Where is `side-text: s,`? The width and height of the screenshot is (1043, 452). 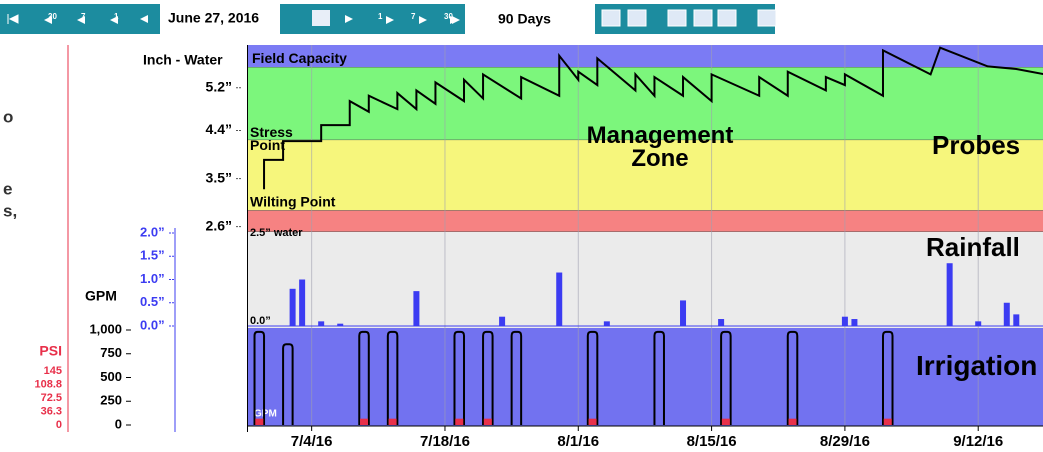
side-text: s, is located at coordinates (10, 210).